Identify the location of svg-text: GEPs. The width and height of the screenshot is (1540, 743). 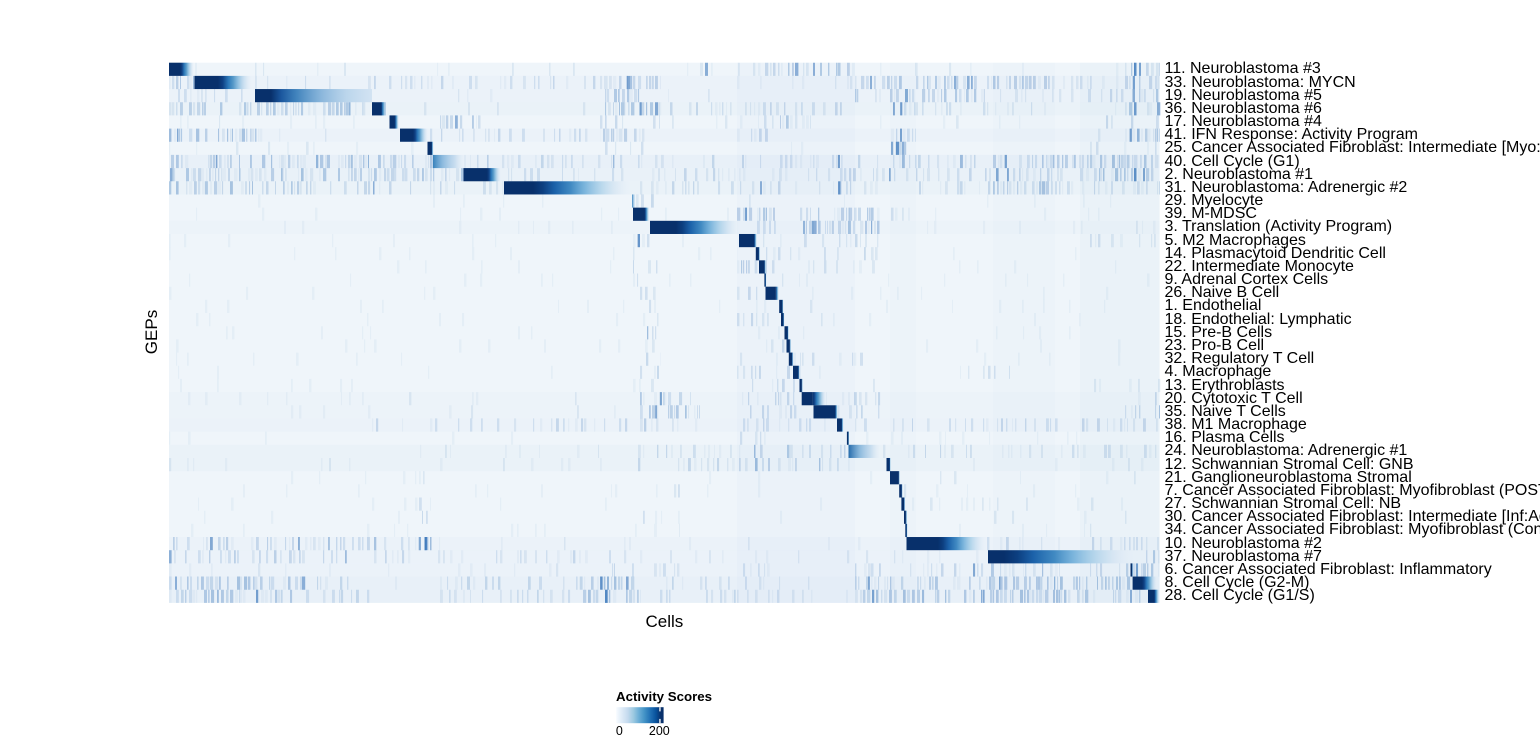
(151, 332).